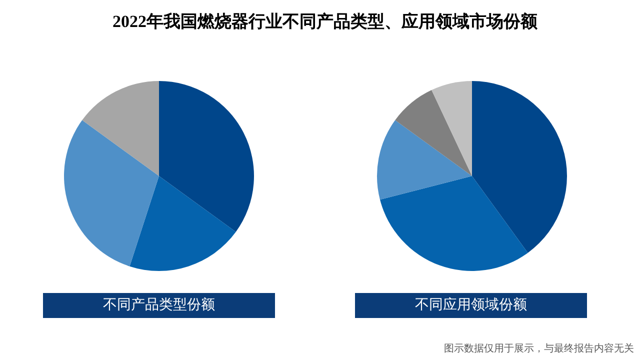  Describe the element at coordinates (471, 305) in the screenshot. I see `text: 不同应用领域份额` at that location.